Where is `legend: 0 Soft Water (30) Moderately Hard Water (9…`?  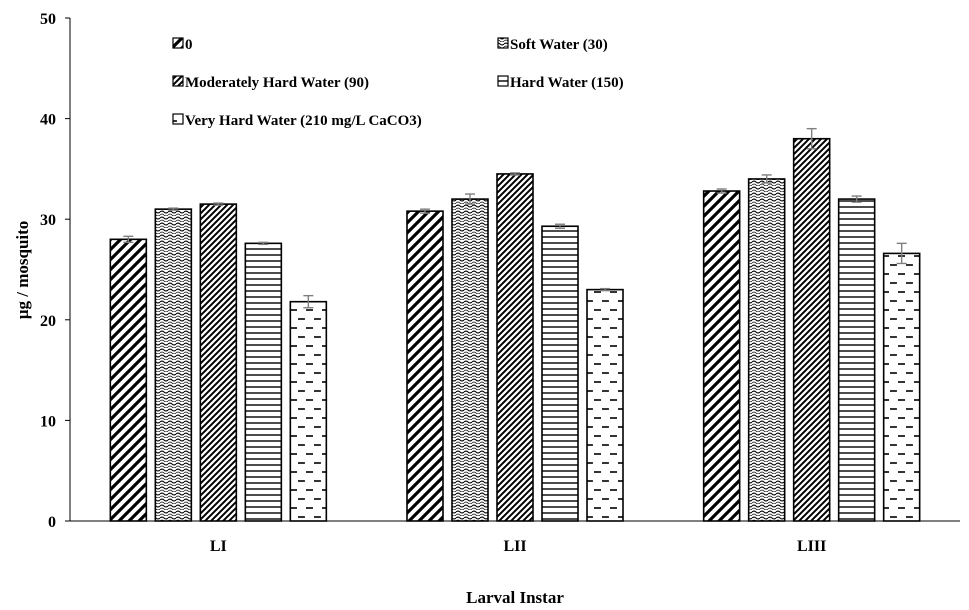
legend: 0 Soft Water (30) Moderately Hard Water (9… is located at coordinates (398, 83).